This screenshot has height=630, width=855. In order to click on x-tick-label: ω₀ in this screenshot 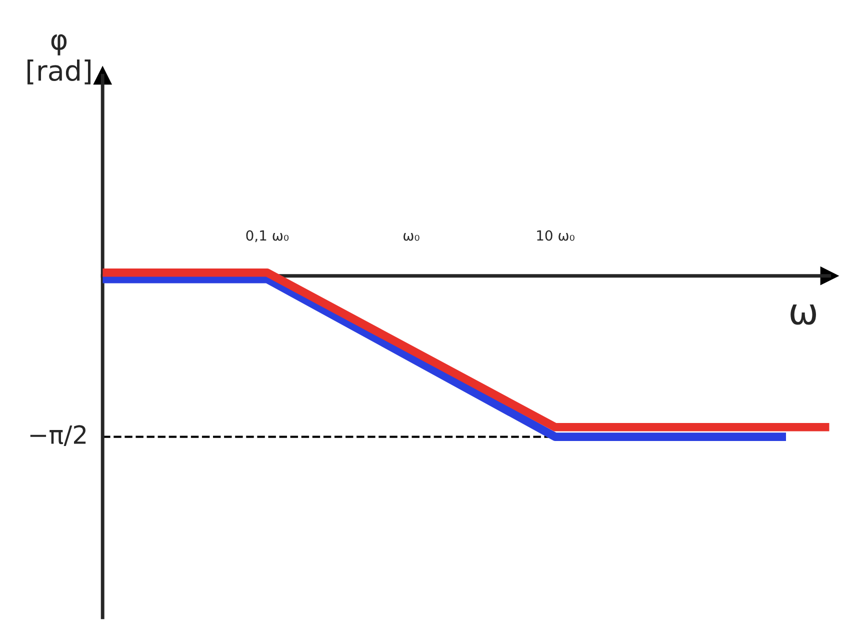, I will do `click(412, 236)`.